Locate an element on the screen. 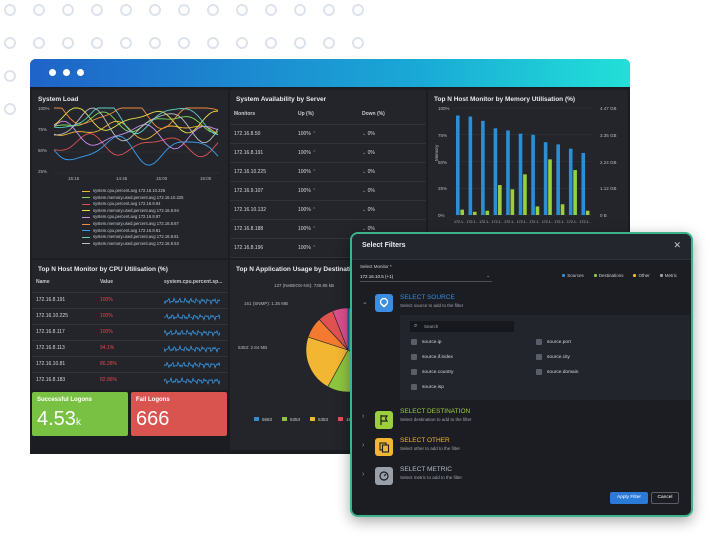 The width and height of the screenshot is (725, 558). tile-unit: k is located at coordinates (78, 422).